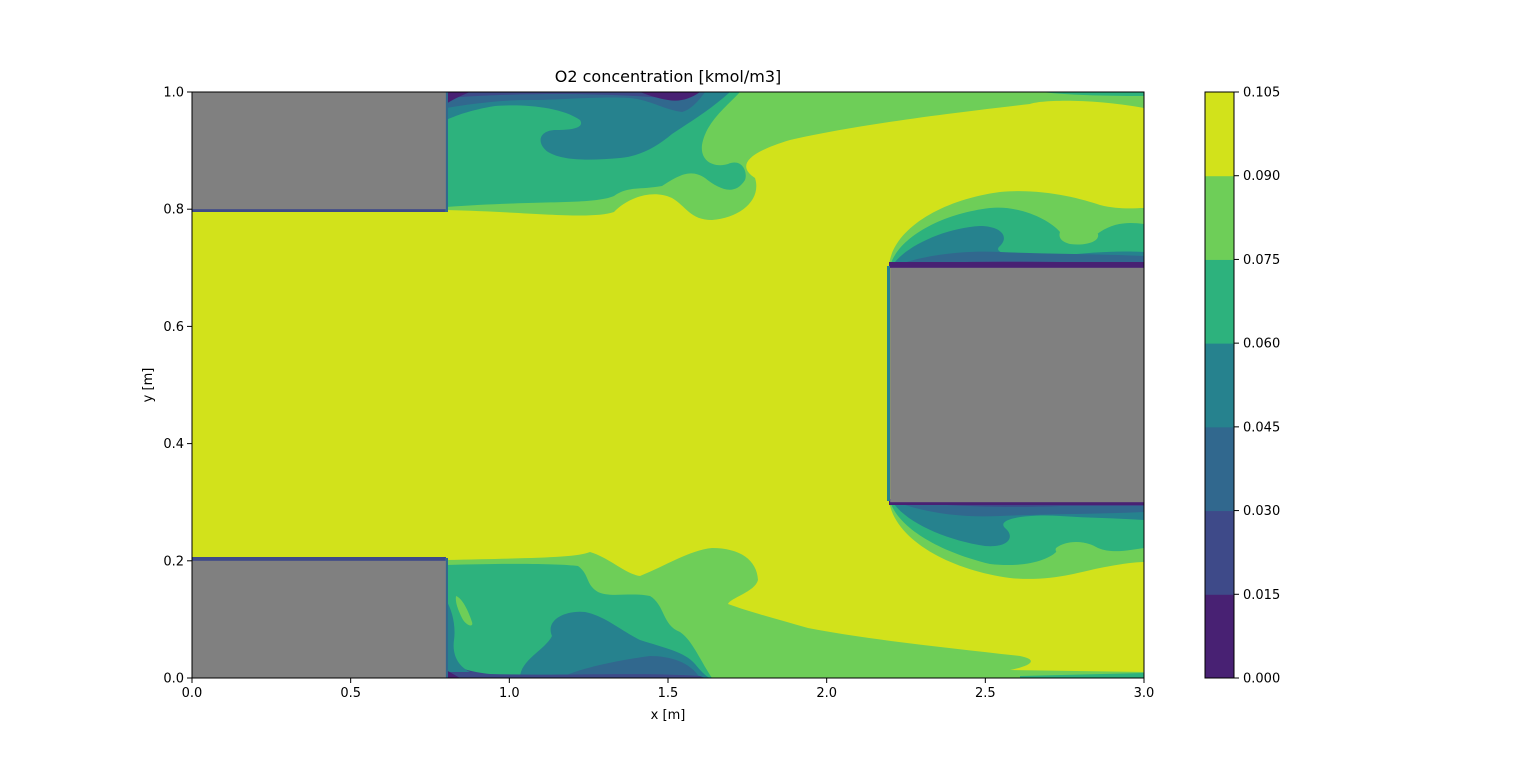 This screenshot has height=767, width=1536. I want to click on colorbar-tick-label: 0.045, so click(1261, 427).